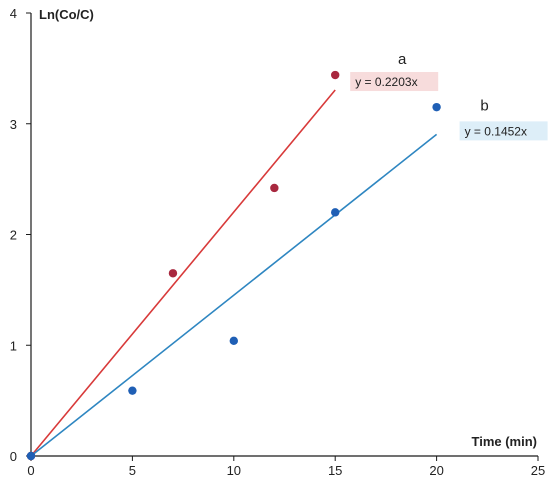  I want to click on series-name-a: a, so click(402, 59).